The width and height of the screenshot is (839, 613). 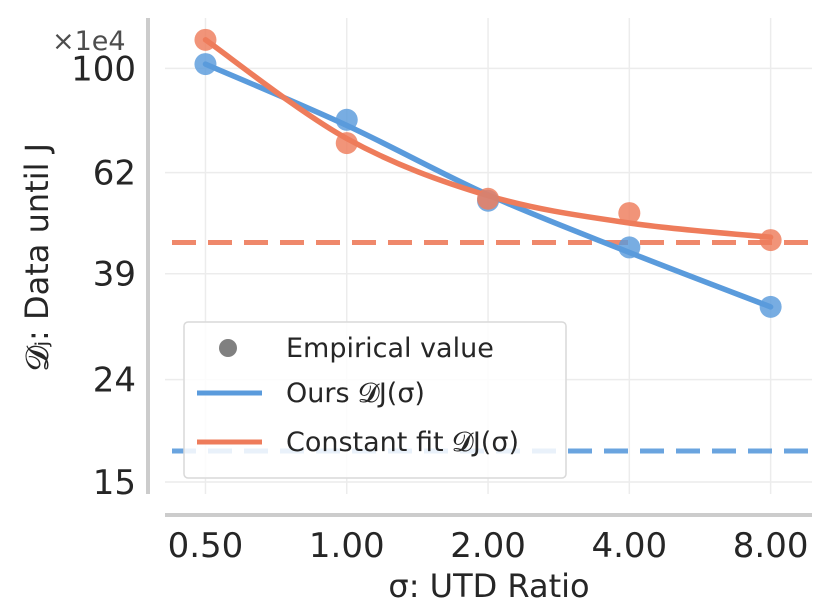 I want to click on x-tick-label: 4.00, so click(x=629, y=546).